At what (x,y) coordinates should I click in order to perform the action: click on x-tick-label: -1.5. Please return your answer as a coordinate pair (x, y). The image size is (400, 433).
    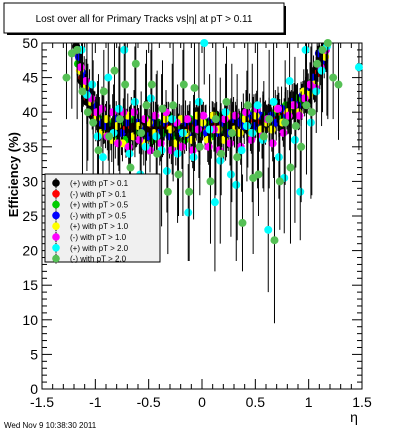
    Looking at the image, I should click on (42, 402).